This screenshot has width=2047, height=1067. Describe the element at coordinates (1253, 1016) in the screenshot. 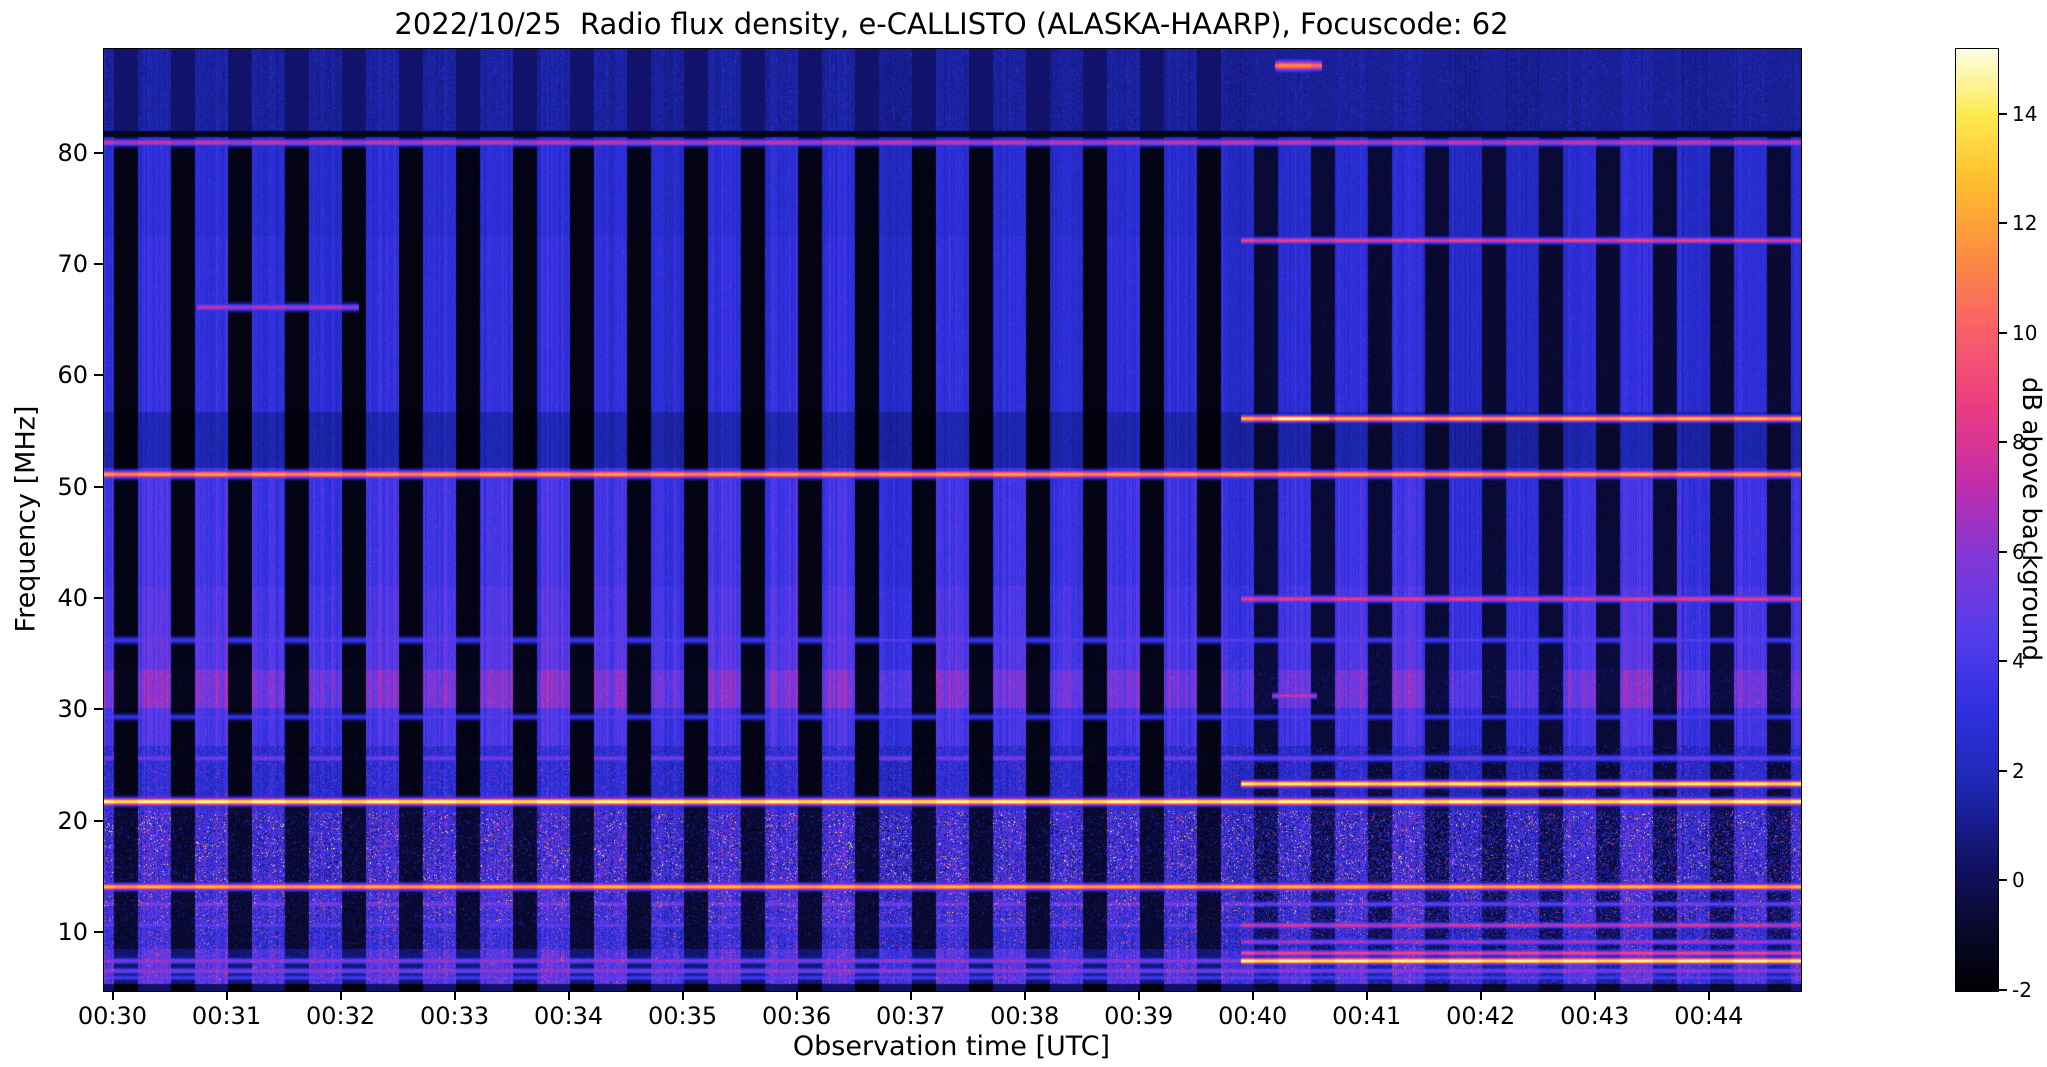

I see `x-tick-label: 00:40` at that location.